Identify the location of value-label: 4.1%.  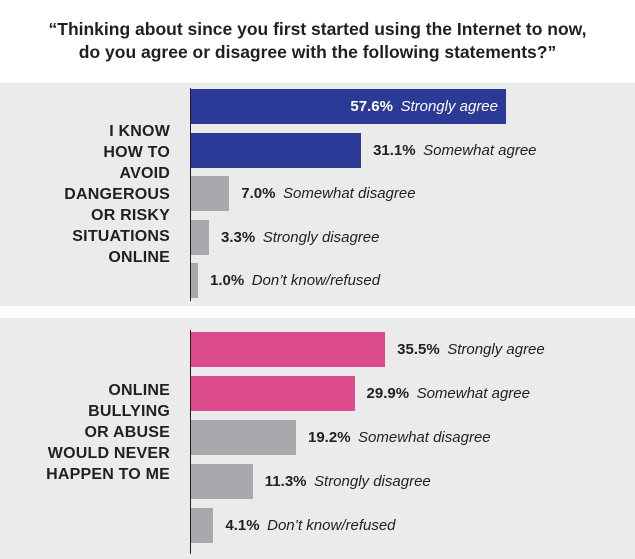
(242, 525).